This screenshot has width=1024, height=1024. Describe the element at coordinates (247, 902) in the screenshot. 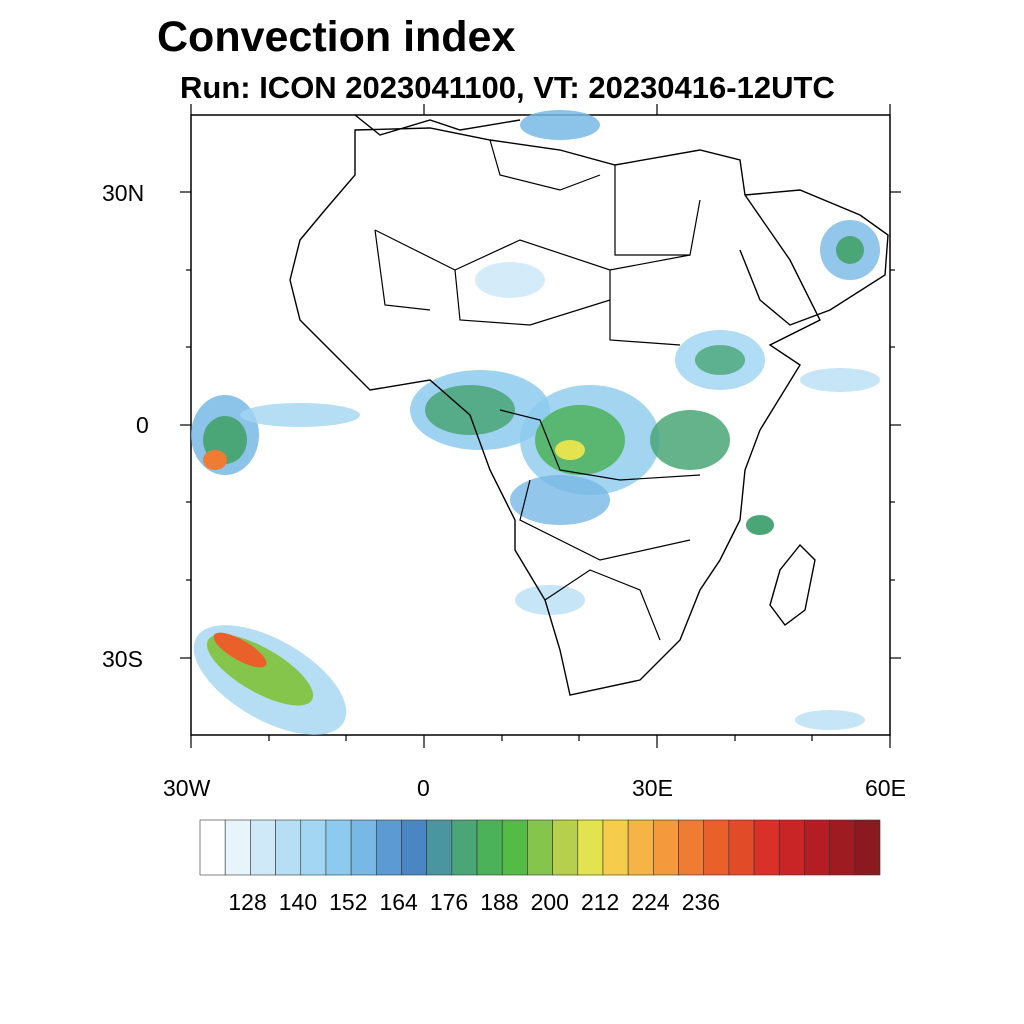

I see `colorbar-tick-label: 128` at that location.